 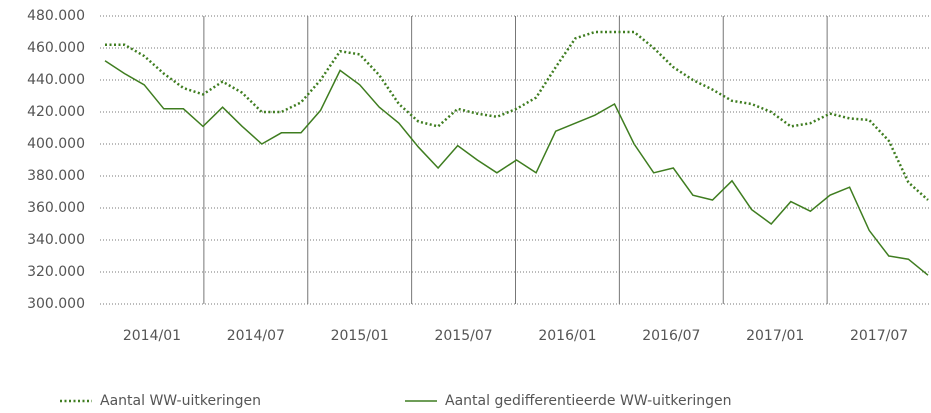 I want to click on y-tick-label: 320.000, so click(x=56, y=272).